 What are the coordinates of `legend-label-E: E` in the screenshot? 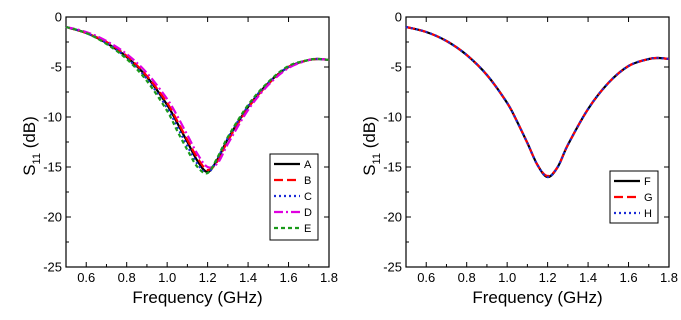 It's located at (307, 229).